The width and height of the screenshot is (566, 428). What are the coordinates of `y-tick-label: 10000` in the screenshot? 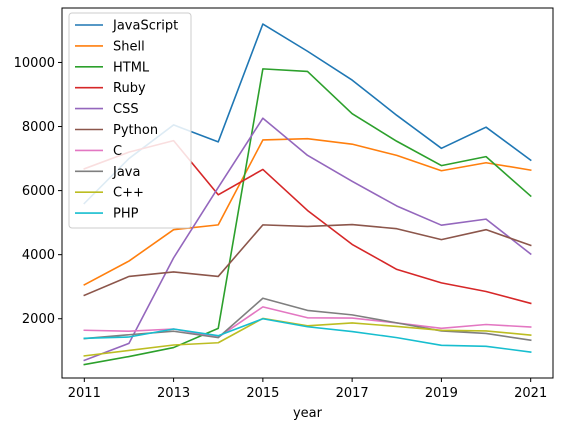 It's located at (34, 63).